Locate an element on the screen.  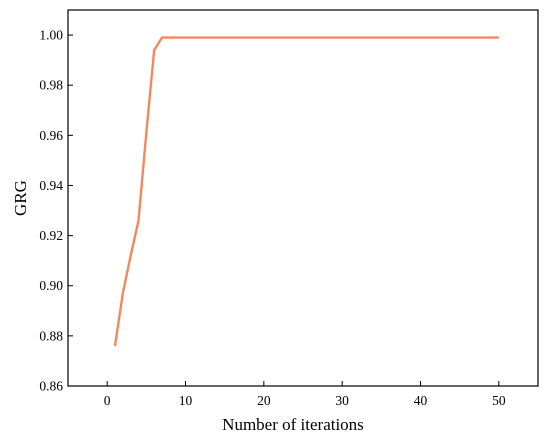
x-tick-label: 30 is located at coordinates (342, 400).